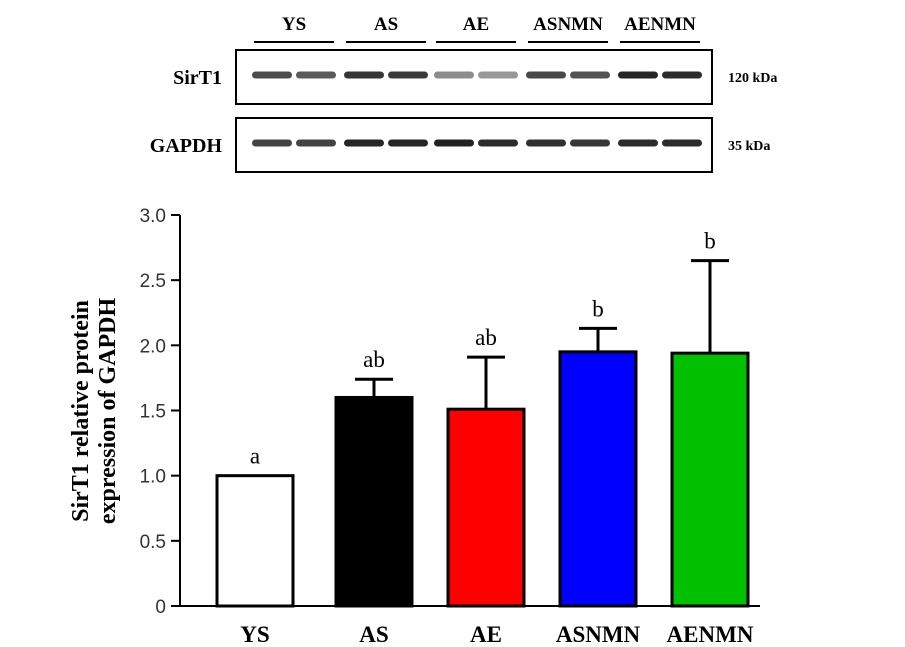 The height and width of the screenshot is (647, 905). Describe the element at coordinates (108, 411) in the screenshot. I see `y-axis-title-line: expression of GAPDH` at that location.